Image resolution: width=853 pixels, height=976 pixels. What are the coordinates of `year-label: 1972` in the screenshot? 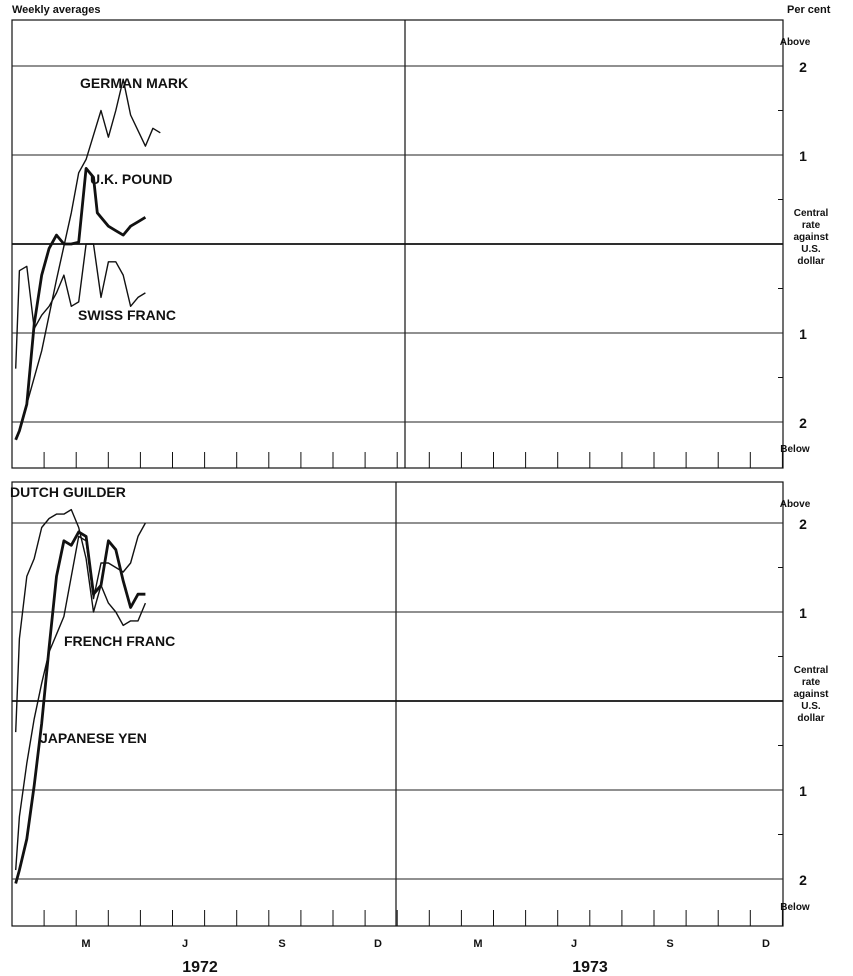 It's located at (200, 967).